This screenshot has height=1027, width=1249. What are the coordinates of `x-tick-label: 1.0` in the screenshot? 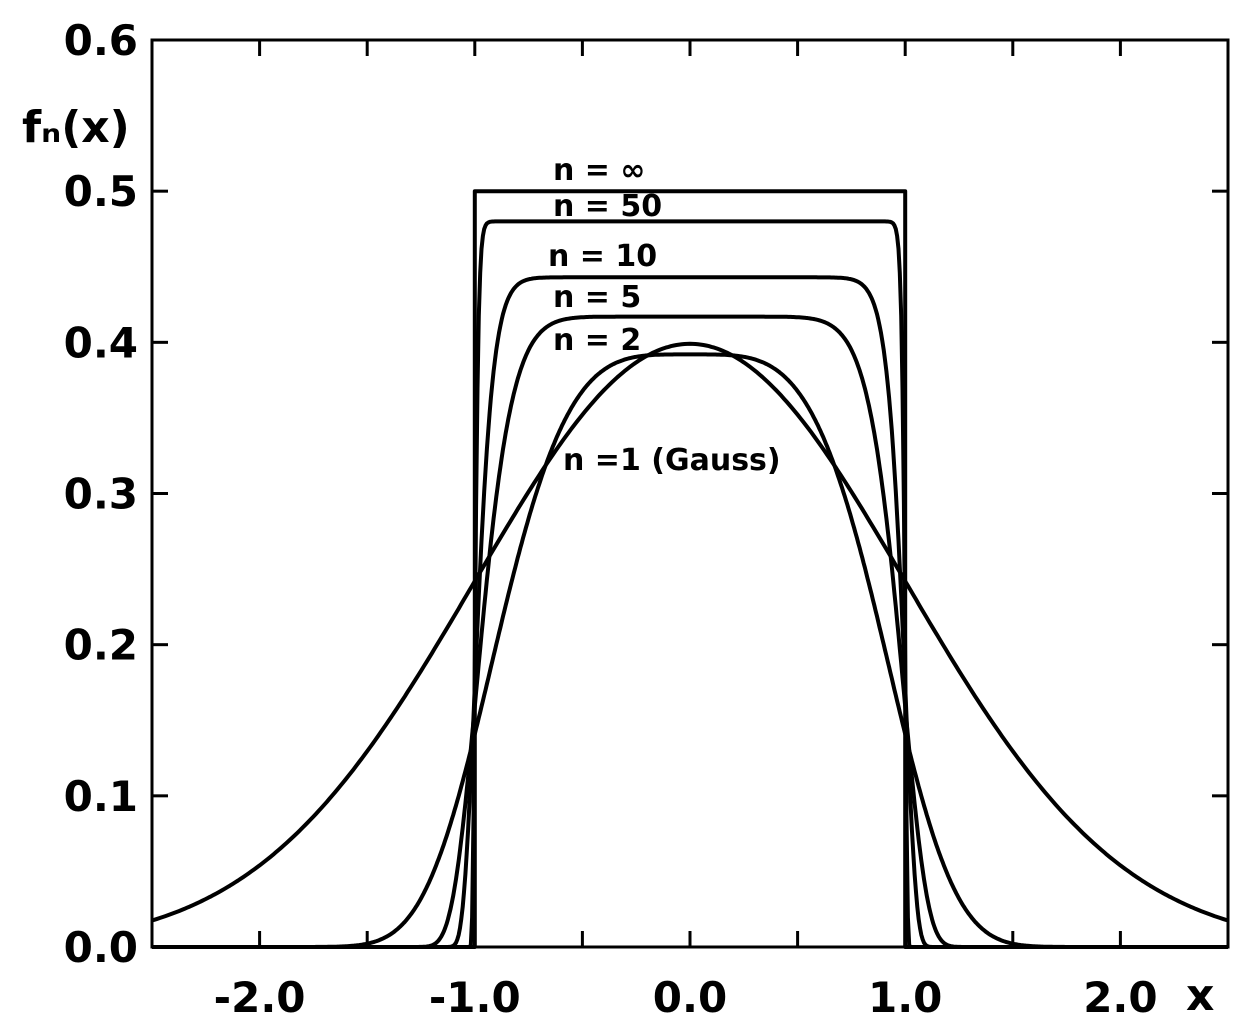 It's located at (905, 997).